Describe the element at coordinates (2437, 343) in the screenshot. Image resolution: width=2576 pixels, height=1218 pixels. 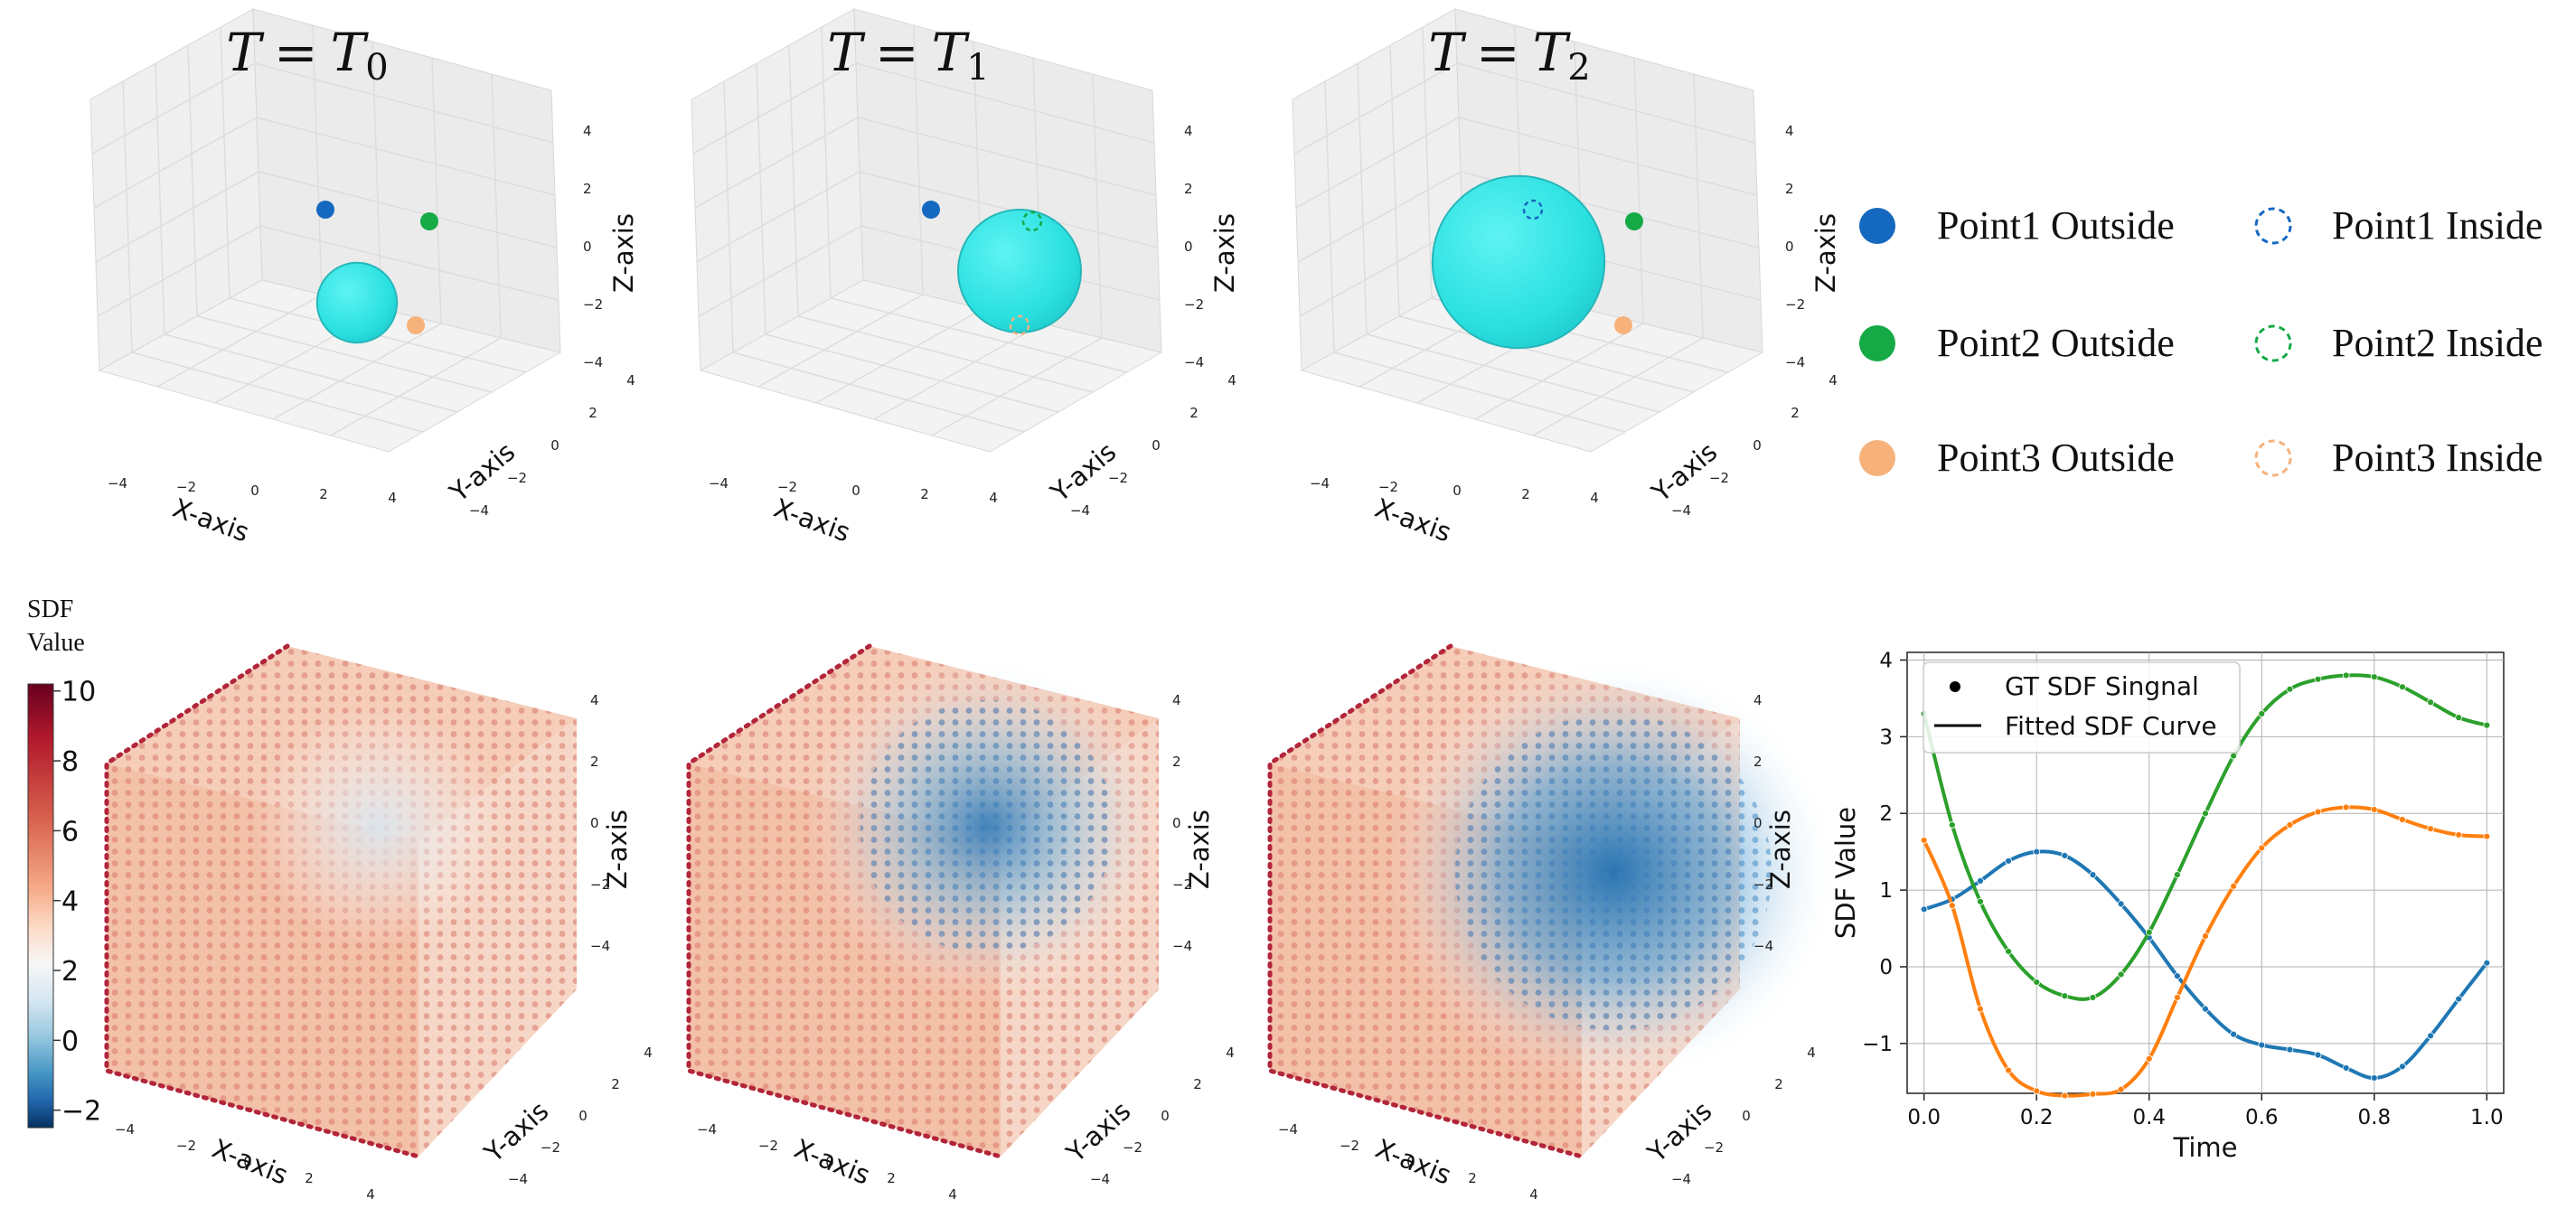
I see `legend-label-inside-2: Point2 Inside` at that location.